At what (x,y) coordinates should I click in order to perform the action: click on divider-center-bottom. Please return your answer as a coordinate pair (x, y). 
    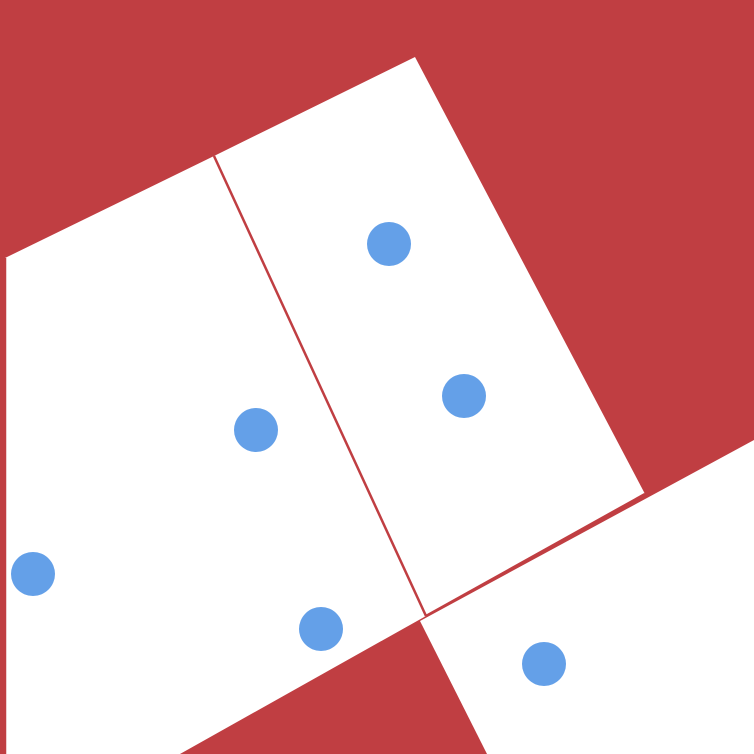
    Looking at the image, I should click on (535, 555).